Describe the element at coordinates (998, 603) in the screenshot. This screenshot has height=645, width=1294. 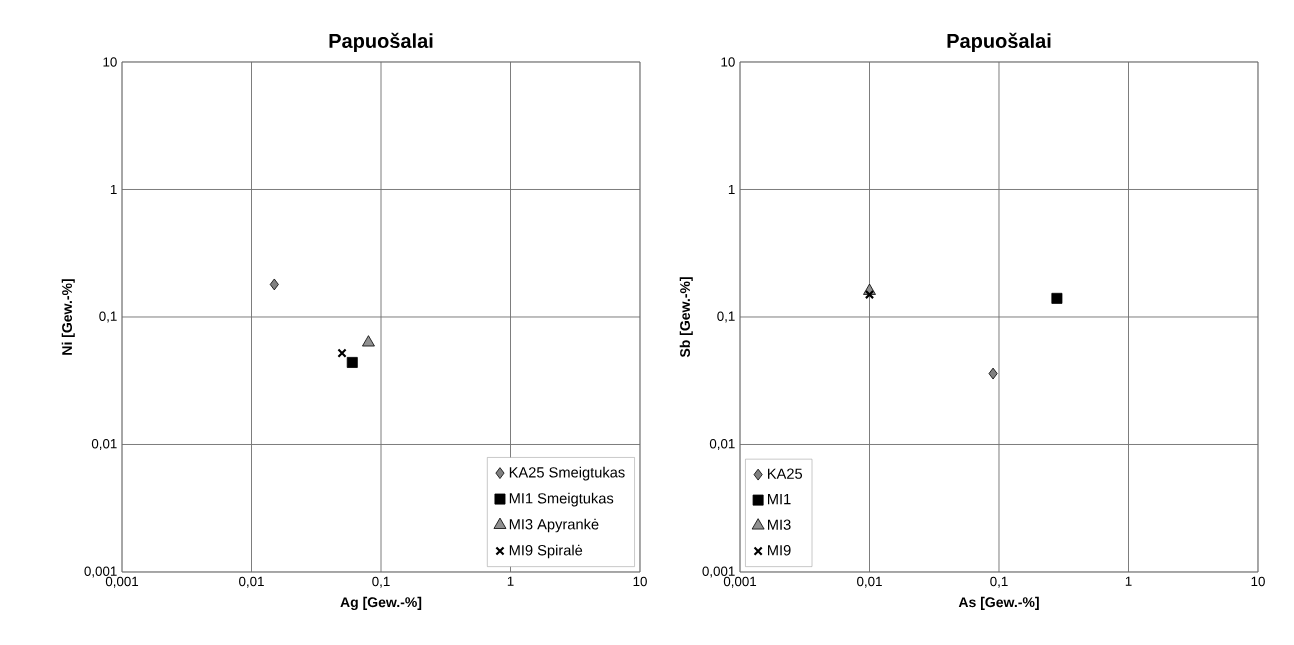
I see `x-axis-title: As [Gew.-%]` at that location.